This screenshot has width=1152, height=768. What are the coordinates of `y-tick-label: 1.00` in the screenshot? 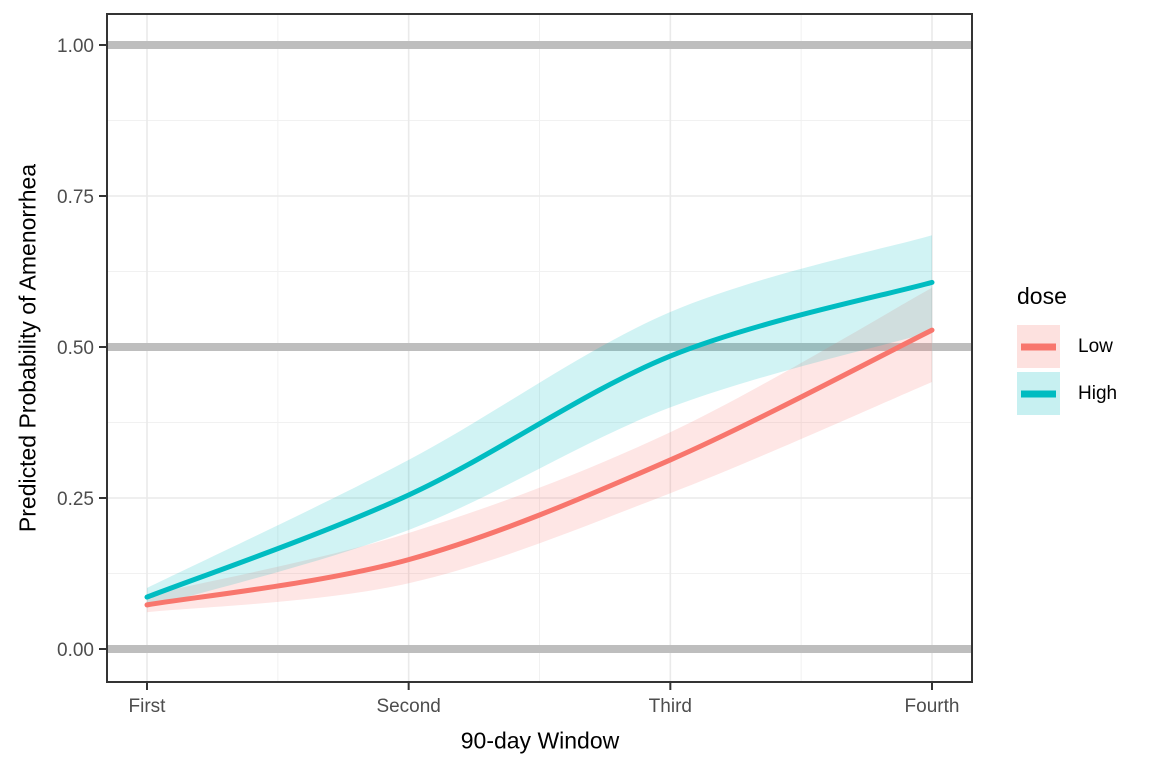 It's located at (75, 46).